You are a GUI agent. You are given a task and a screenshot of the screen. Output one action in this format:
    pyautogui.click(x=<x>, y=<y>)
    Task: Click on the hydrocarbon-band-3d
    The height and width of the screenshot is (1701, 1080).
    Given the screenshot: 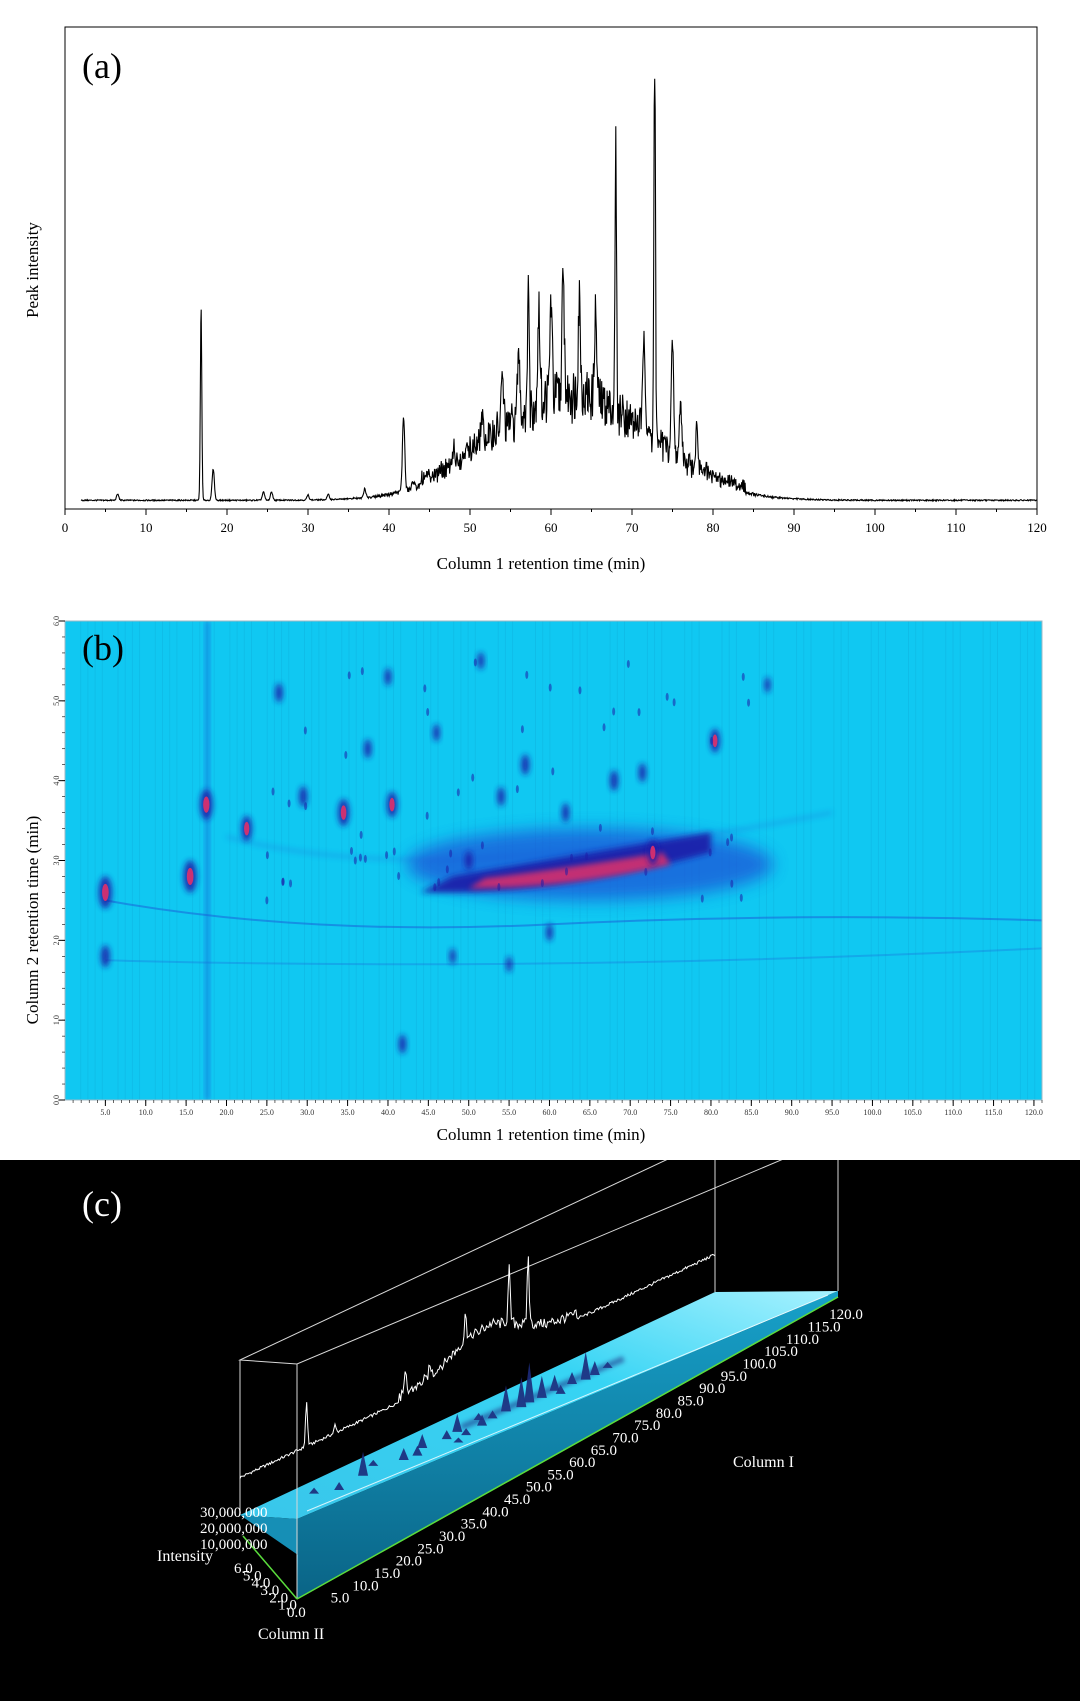 What is the action you would take?
    pyautogui.click(x=542, y=1393)
    